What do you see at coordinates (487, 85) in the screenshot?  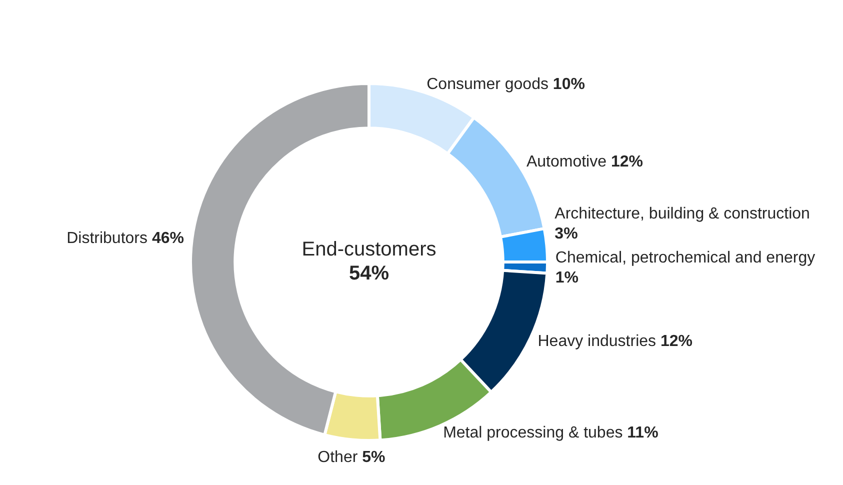 I see `slice-label: Consumer goods` at bounding box center [487, 85].